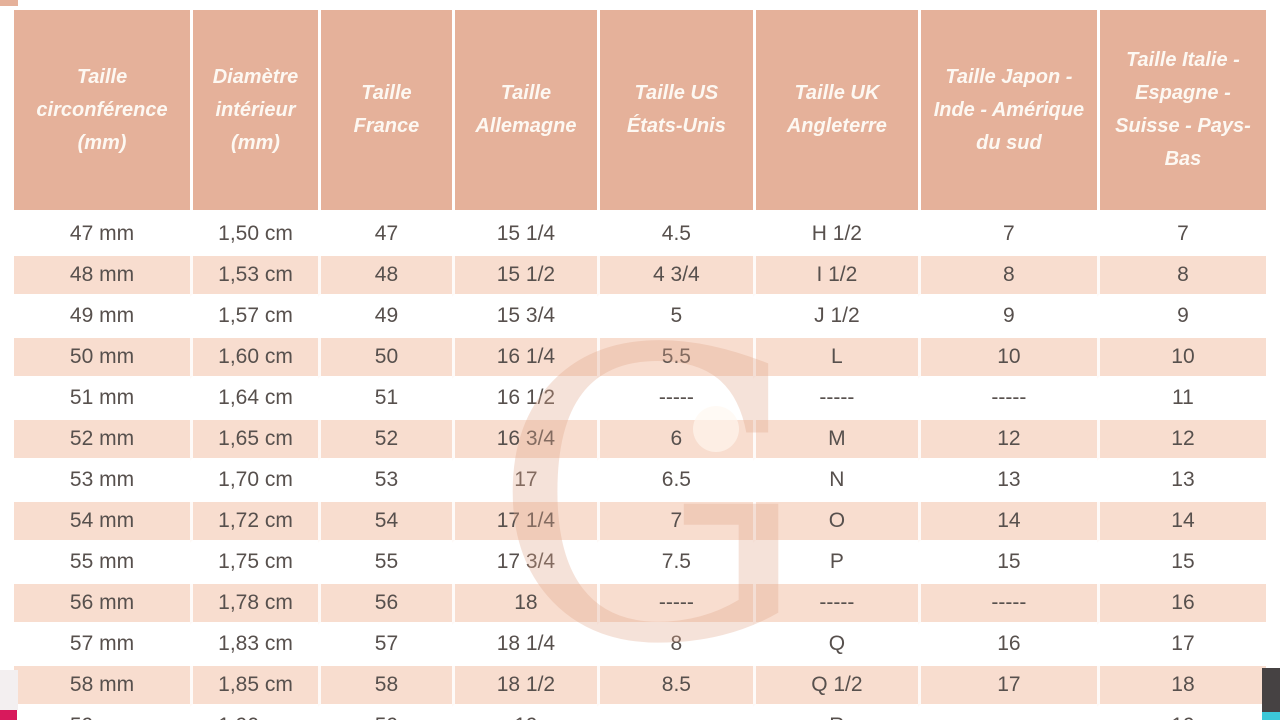 The height and width of the screenshot is (720, 1280). What do you see at coordinates (1181, 399) in the screenshot?
I see `table-cell: 11` at bounding box center [1181, 399].